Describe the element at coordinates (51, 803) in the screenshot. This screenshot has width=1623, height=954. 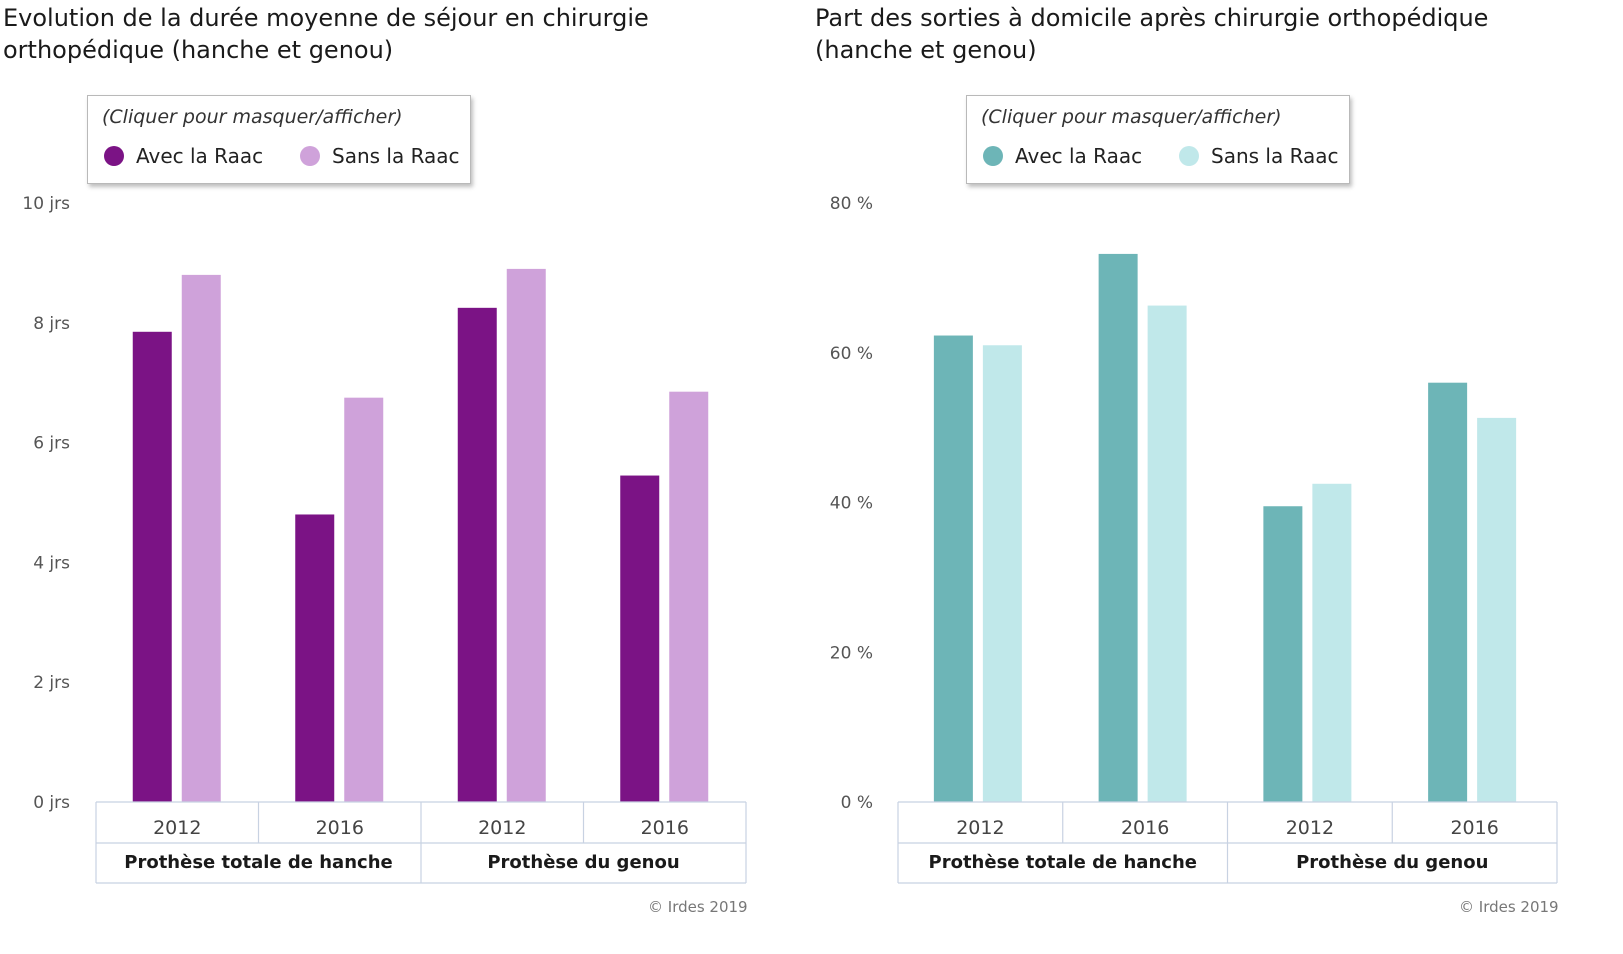
I see `y-tick-label: 0 jrs` at that location.